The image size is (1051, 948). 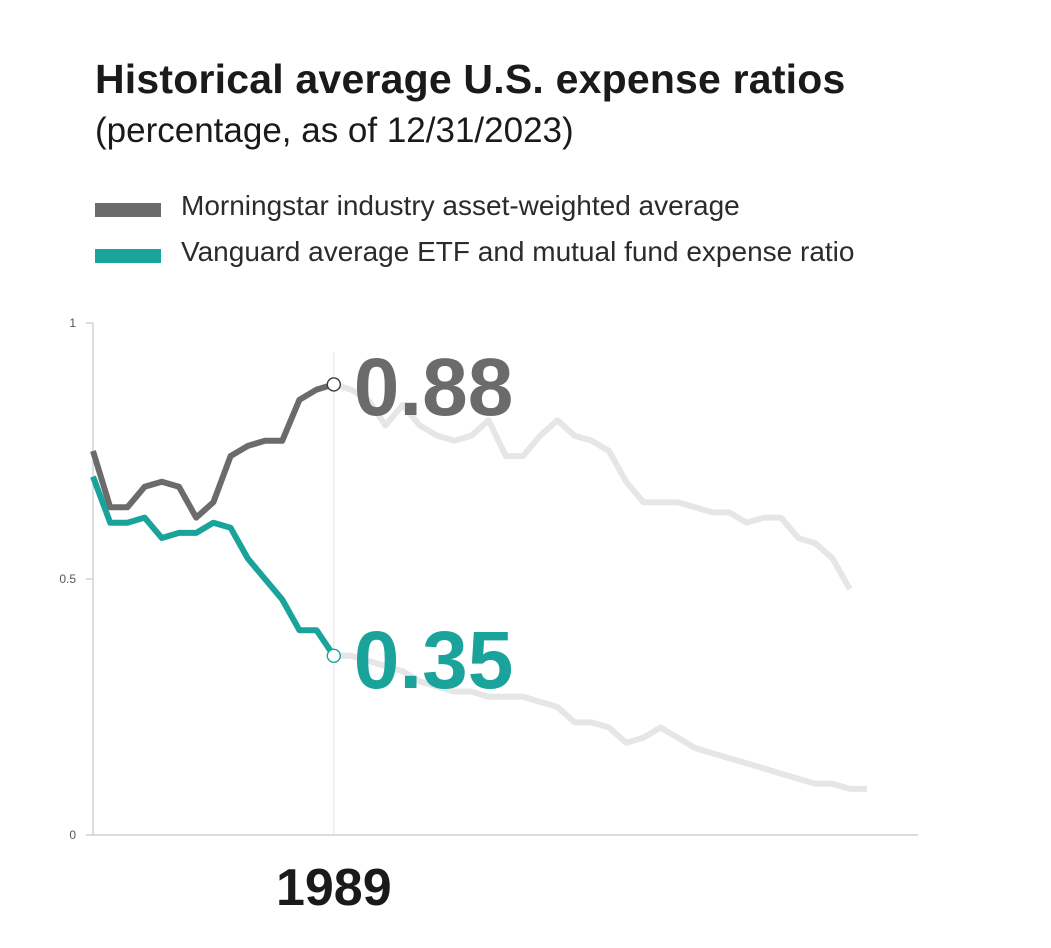 I want to click on highlight-year-label: 1989, so click(x=334, y=888).